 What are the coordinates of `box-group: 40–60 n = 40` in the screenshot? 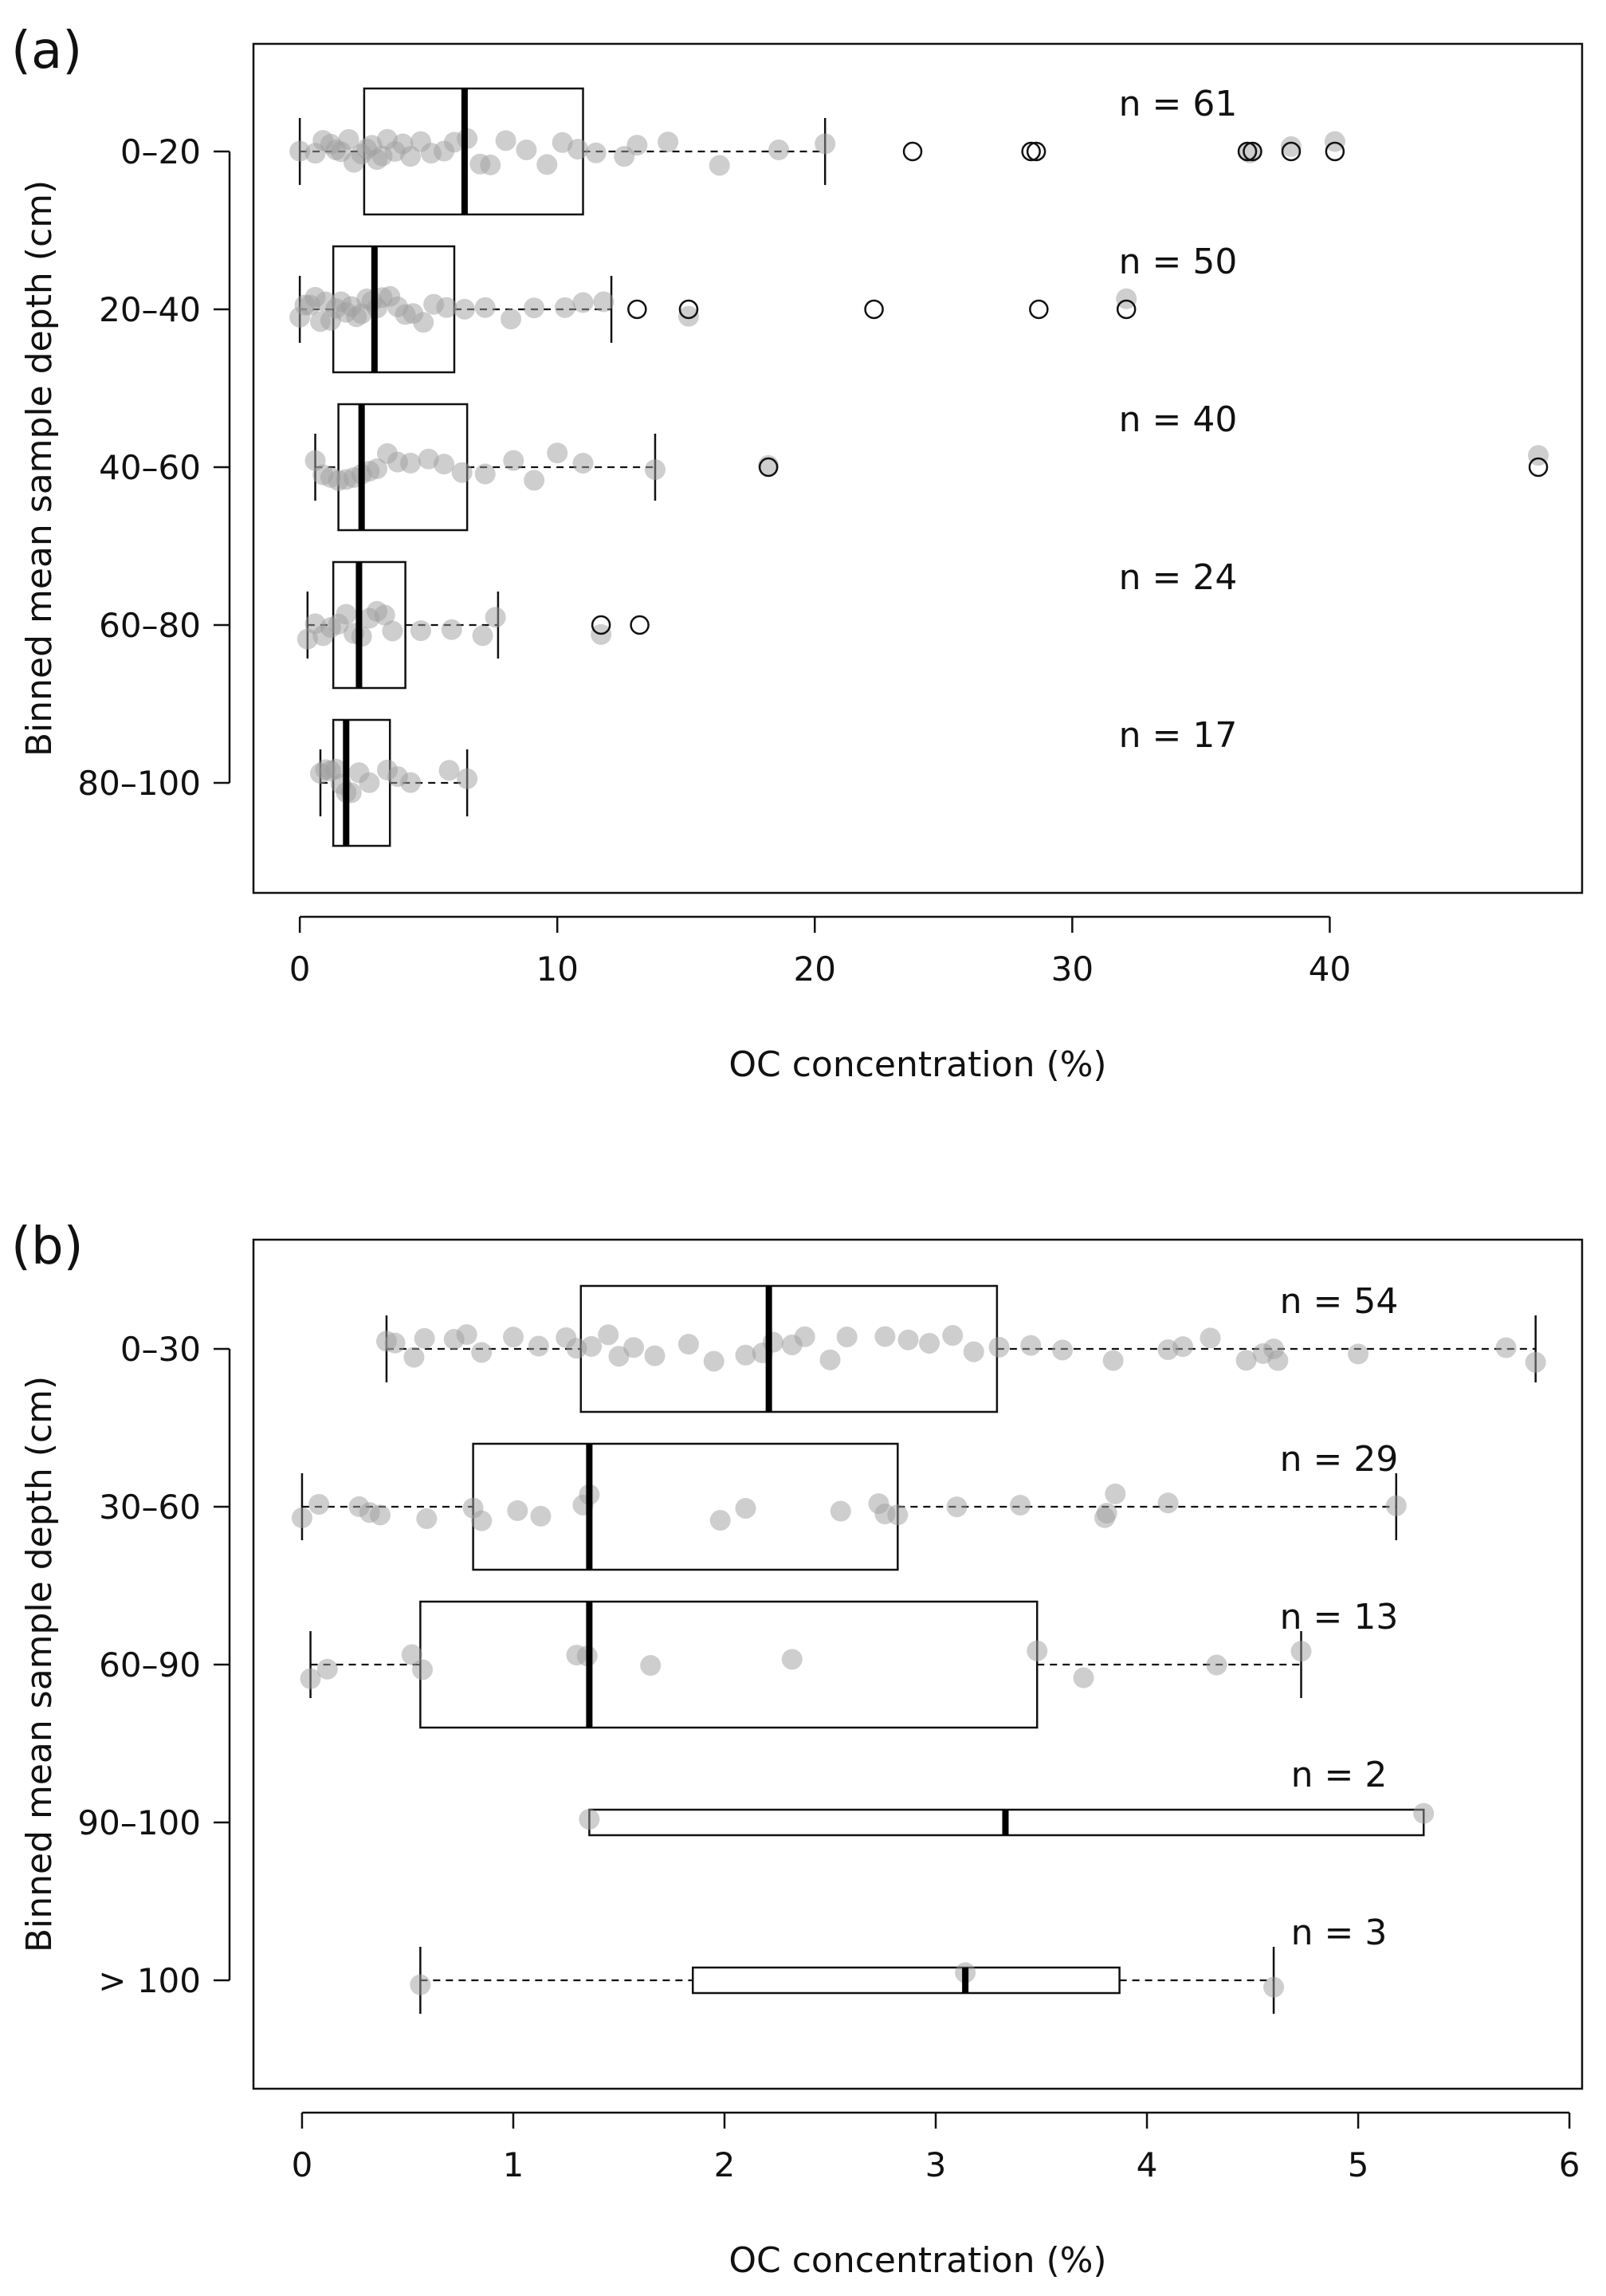 It's located at (824, 465).